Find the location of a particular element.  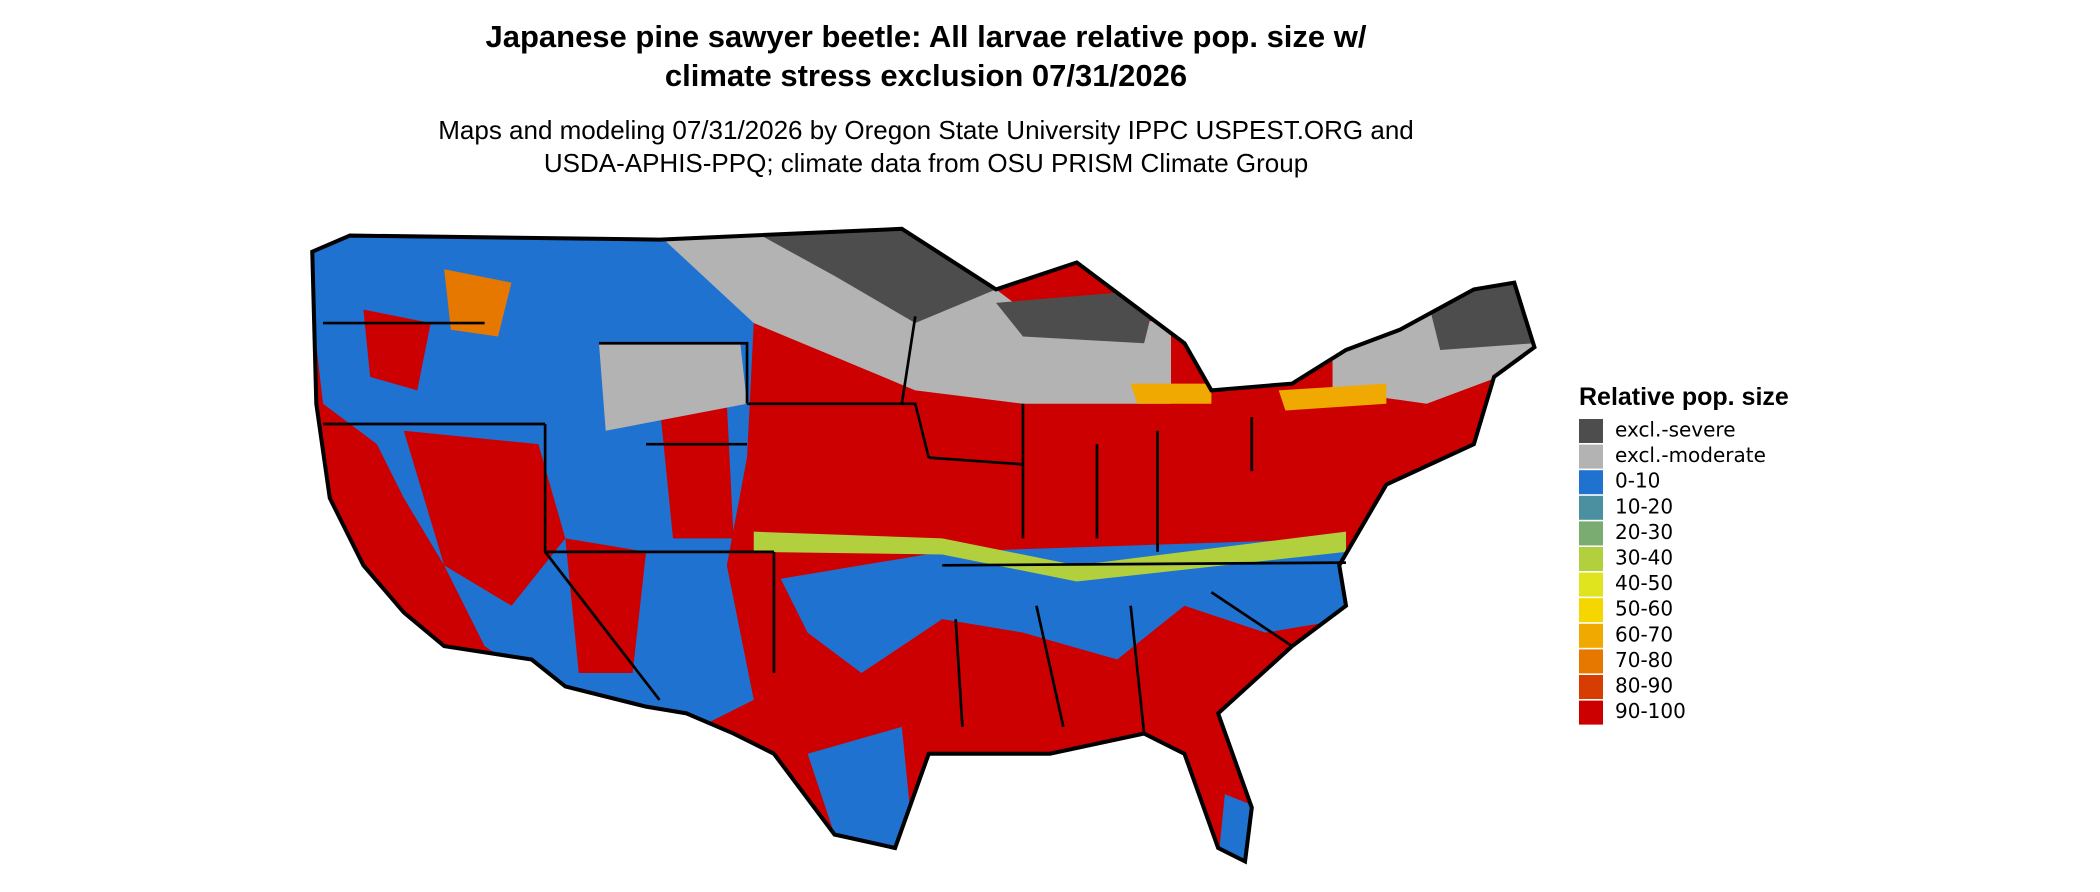

legend-label: excl.-severe is located at coordinates (1675, 430).